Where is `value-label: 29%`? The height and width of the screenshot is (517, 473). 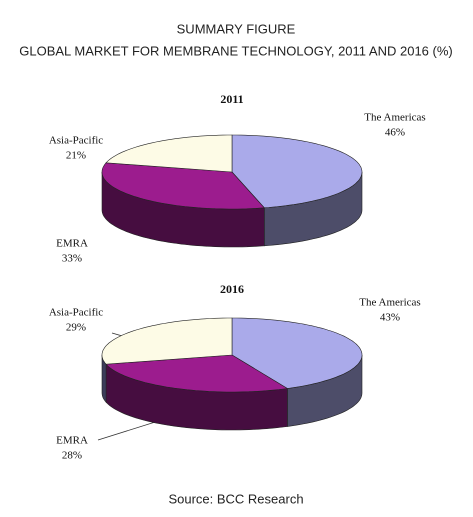 value-label: 29% is located at coordinates (76, 328).